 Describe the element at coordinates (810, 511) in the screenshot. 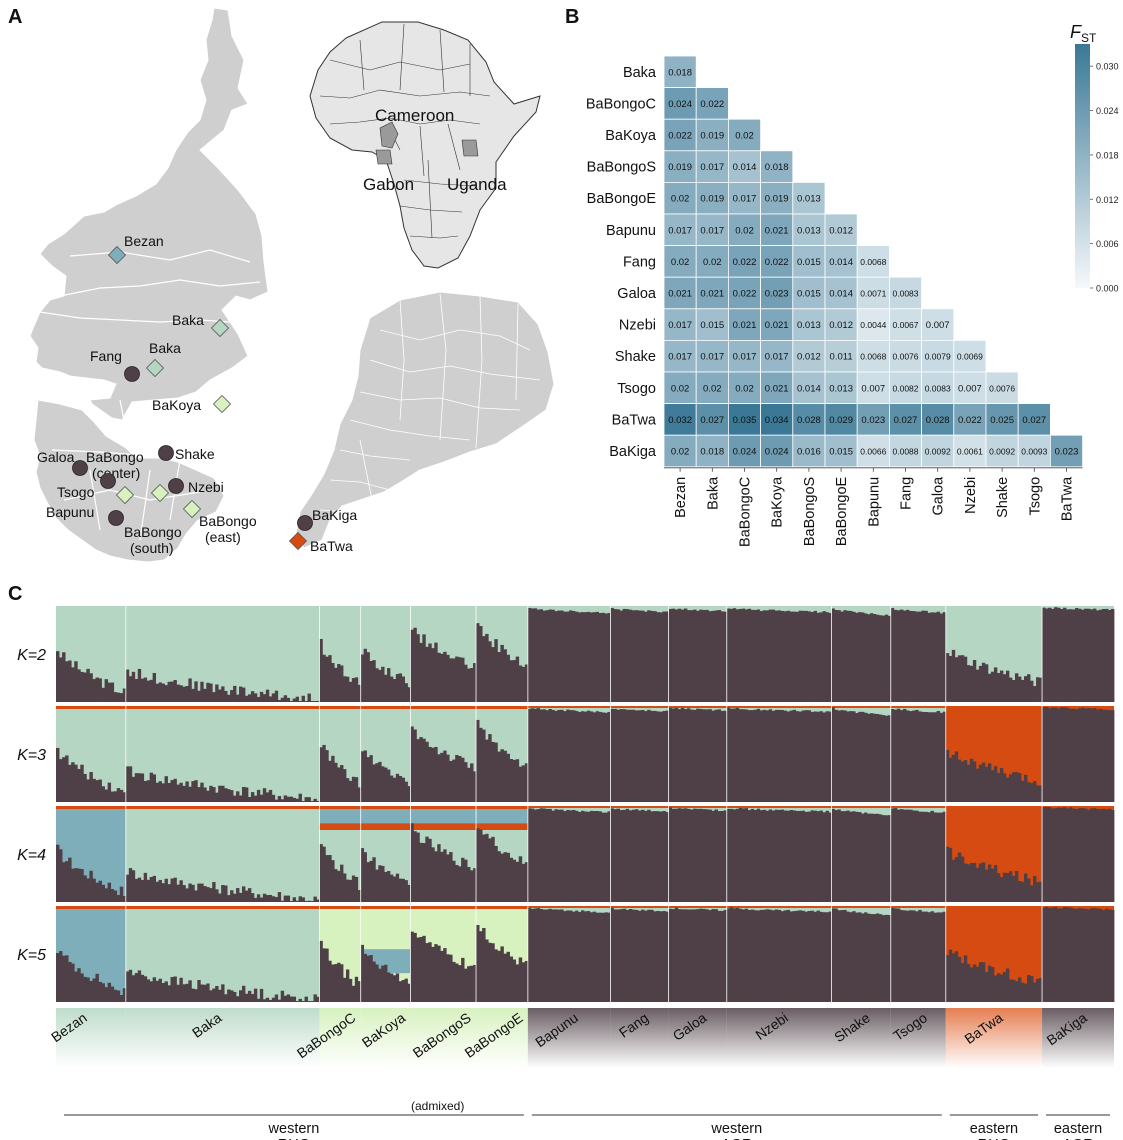

I see `heatmap-col-label: BaBongoS` at that location.